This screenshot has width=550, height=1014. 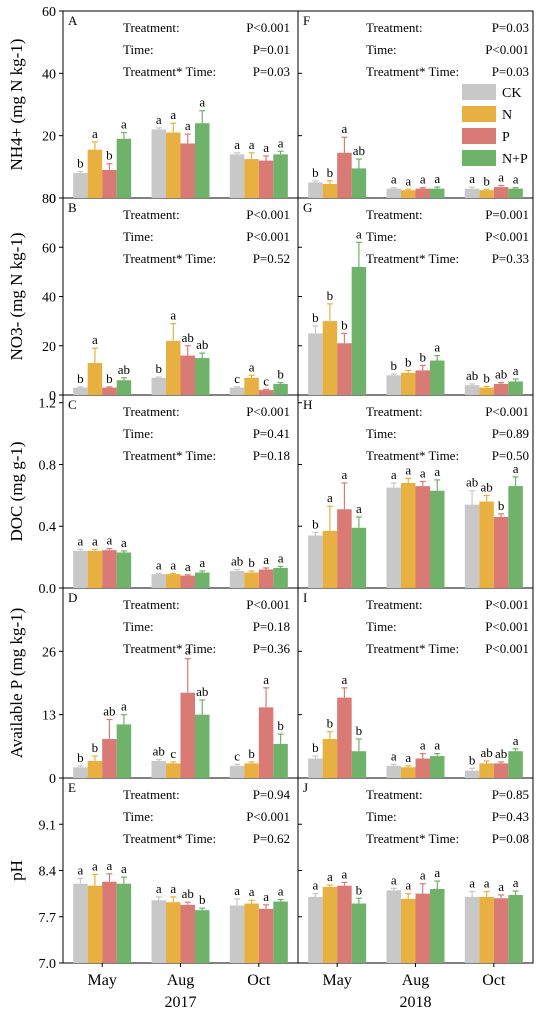 What do you see at coordinates (507, 214) in the screenshot?
I see `stat-value: P=0.001` at bounding box center [507, 214].